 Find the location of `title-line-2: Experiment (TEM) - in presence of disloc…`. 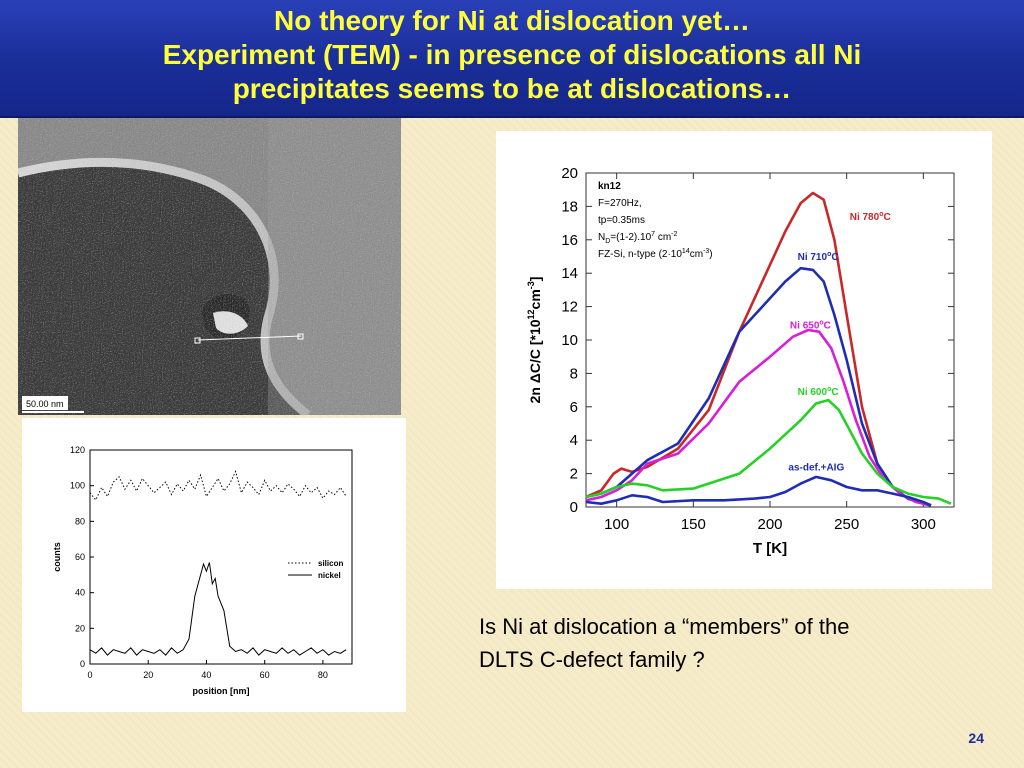

title-line-2: Experiment (TEM) - in presence of disloc… is located at coordinates (512, 54).